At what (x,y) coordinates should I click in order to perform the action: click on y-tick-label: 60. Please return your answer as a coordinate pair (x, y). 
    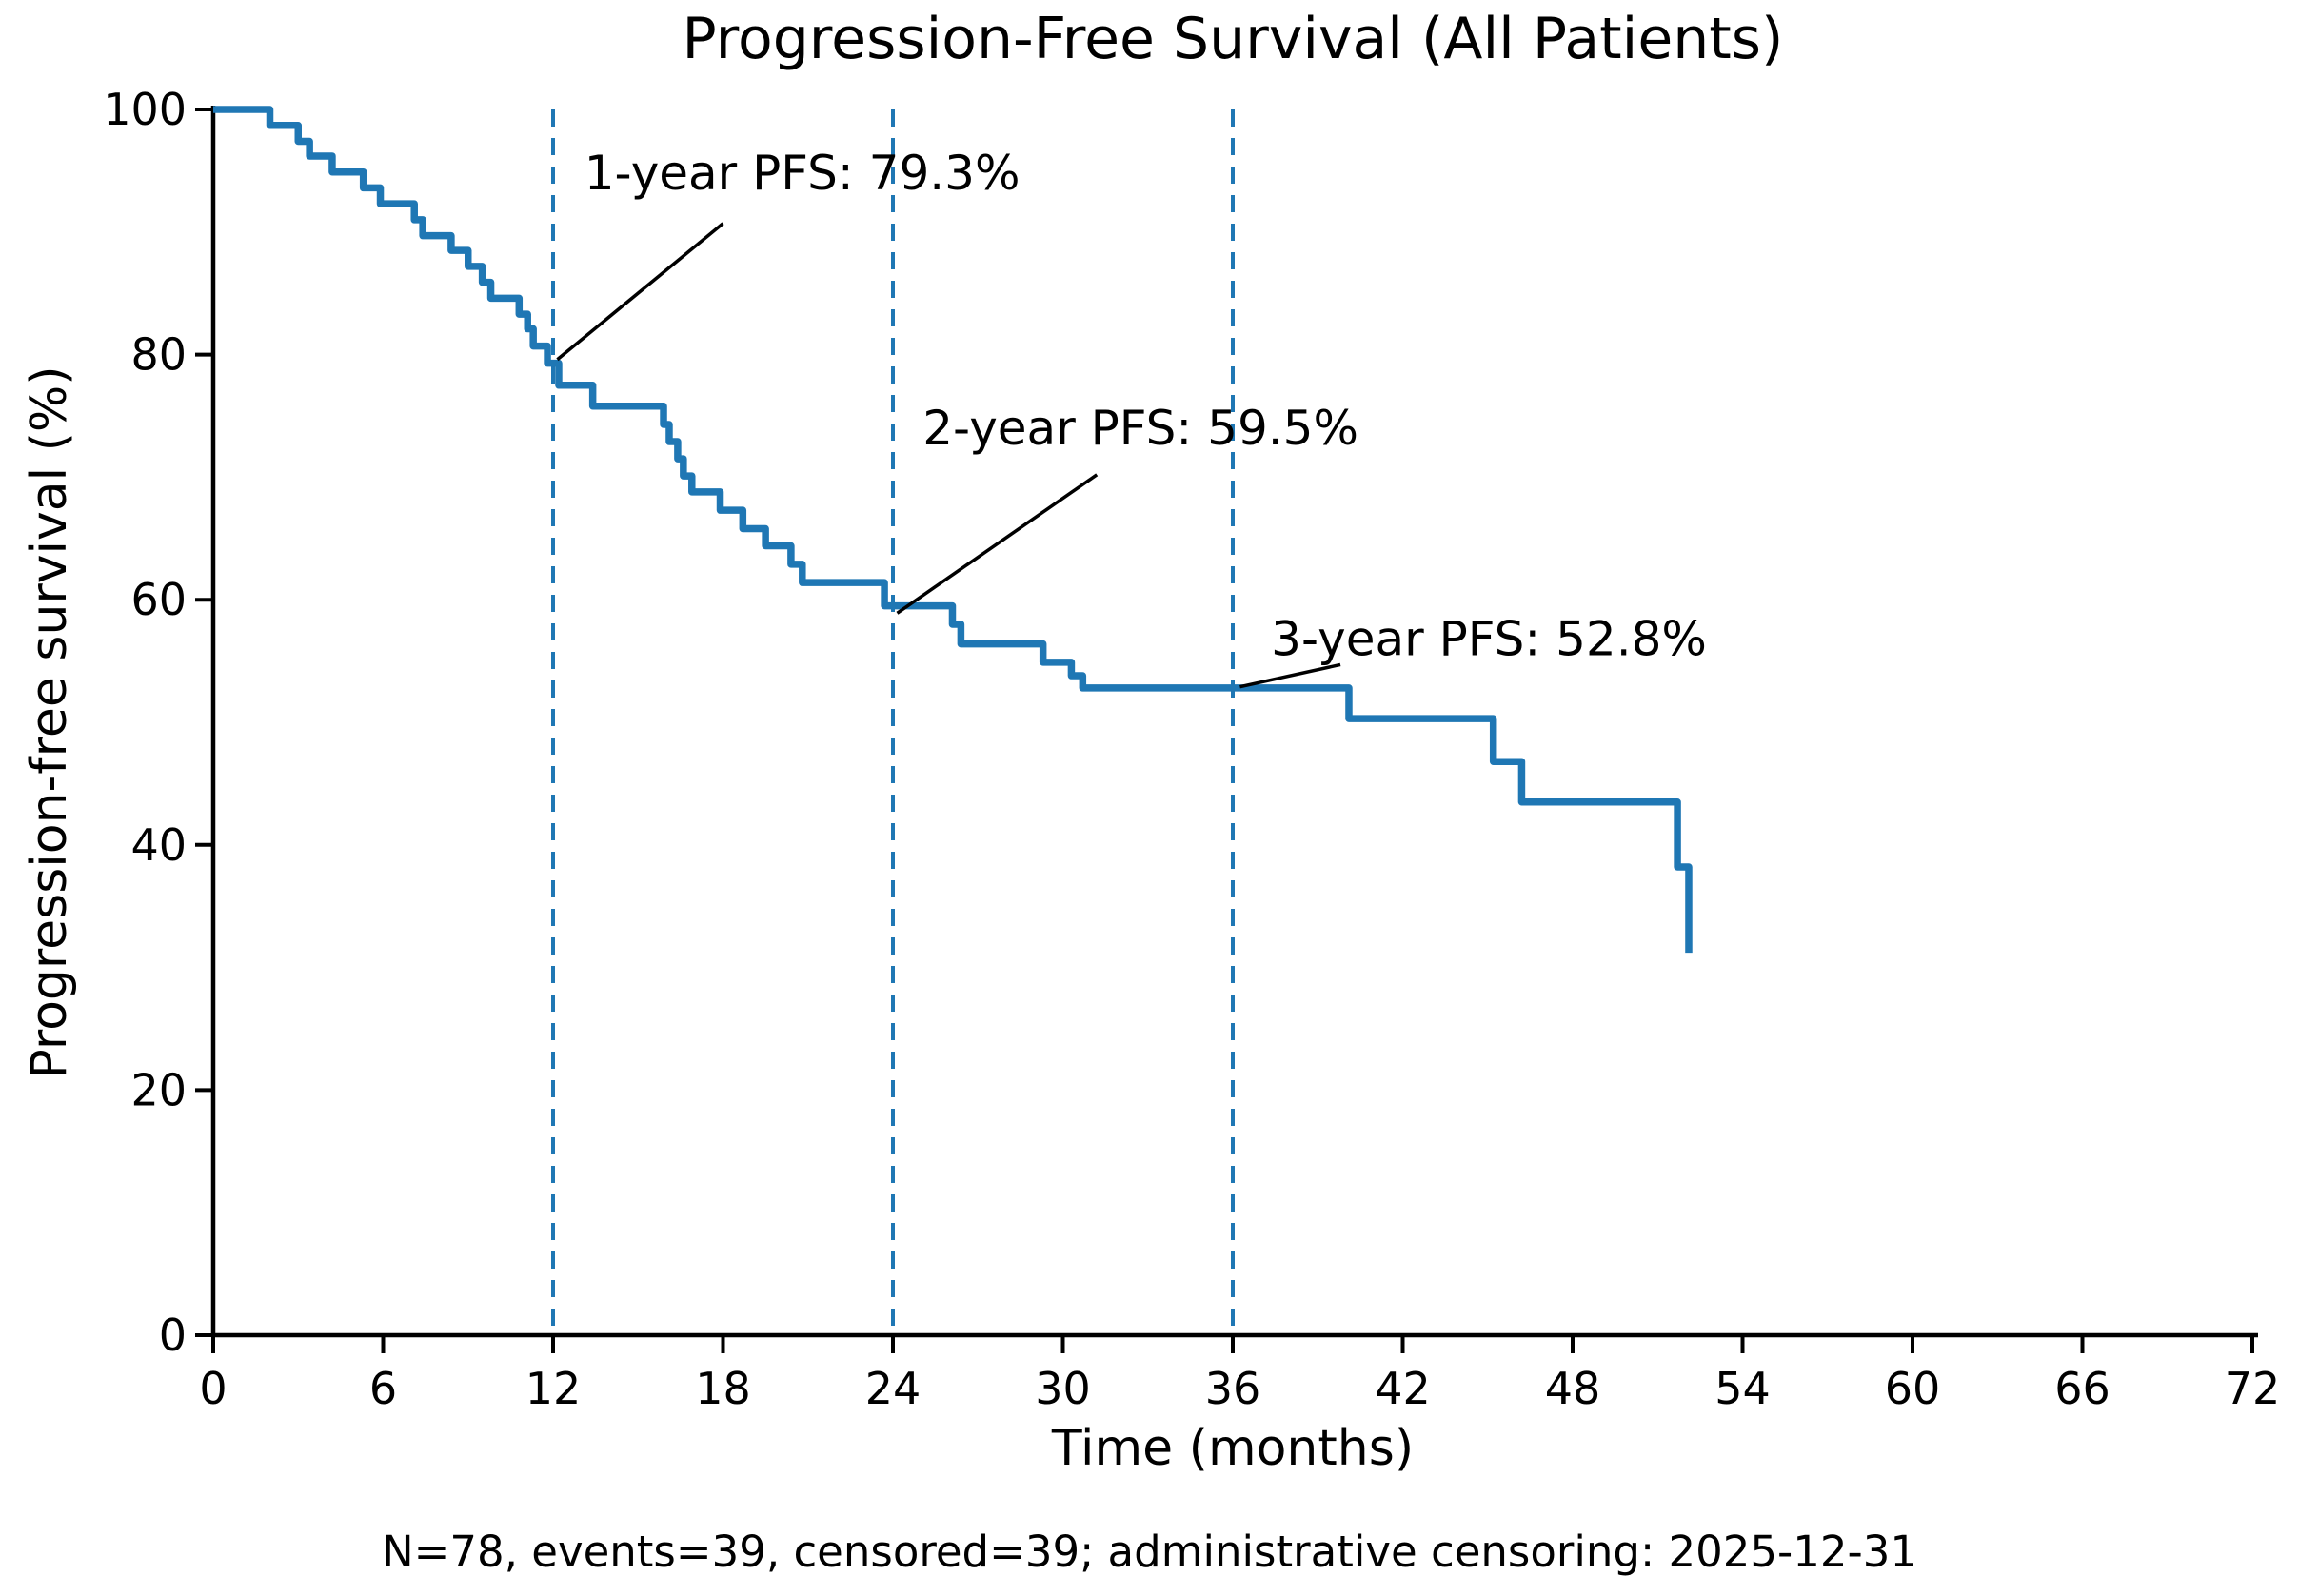
    Looking at the image, I should click on (158, 599).